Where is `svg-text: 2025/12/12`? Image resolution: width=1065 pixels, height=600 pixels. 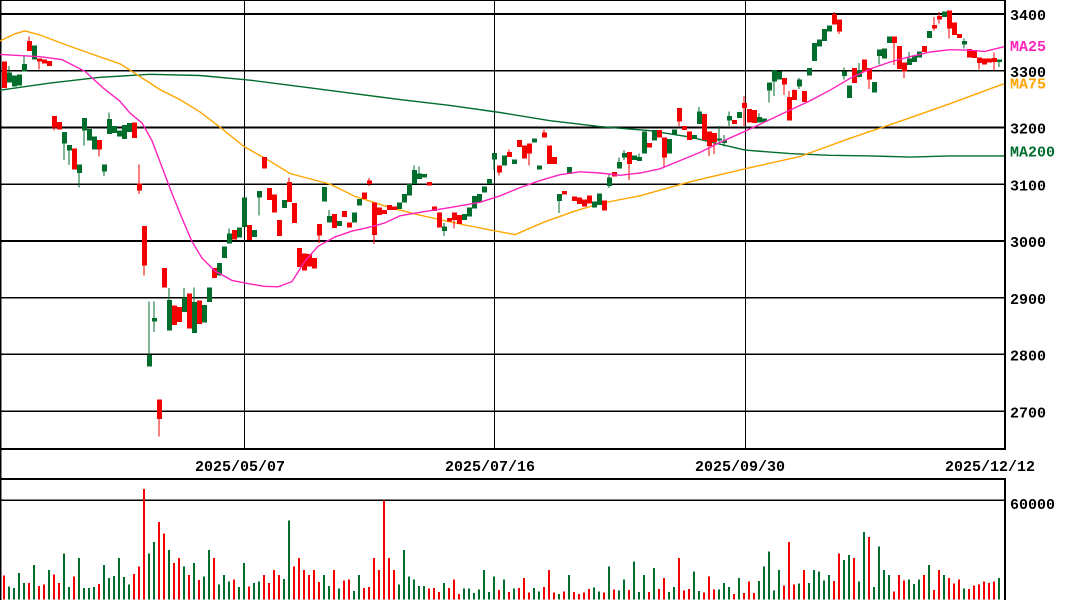 svg-text: 2025/12/12 is located at coordinates (990, 467).